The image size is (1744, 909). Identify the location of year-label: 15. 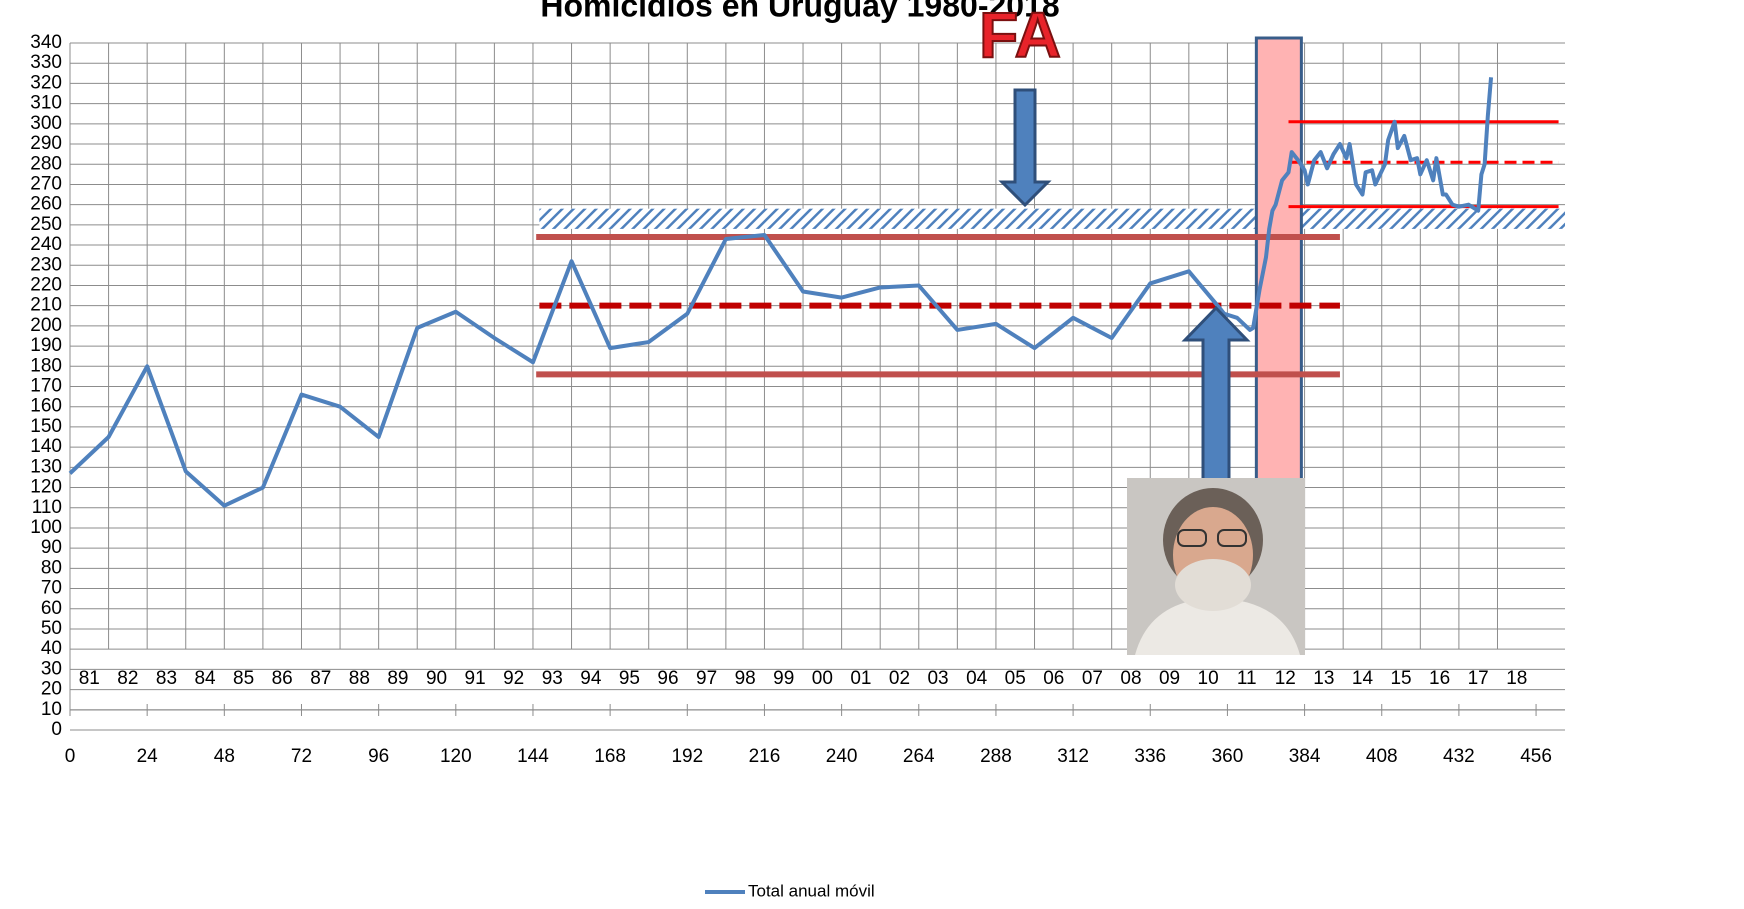
(1400, 678).